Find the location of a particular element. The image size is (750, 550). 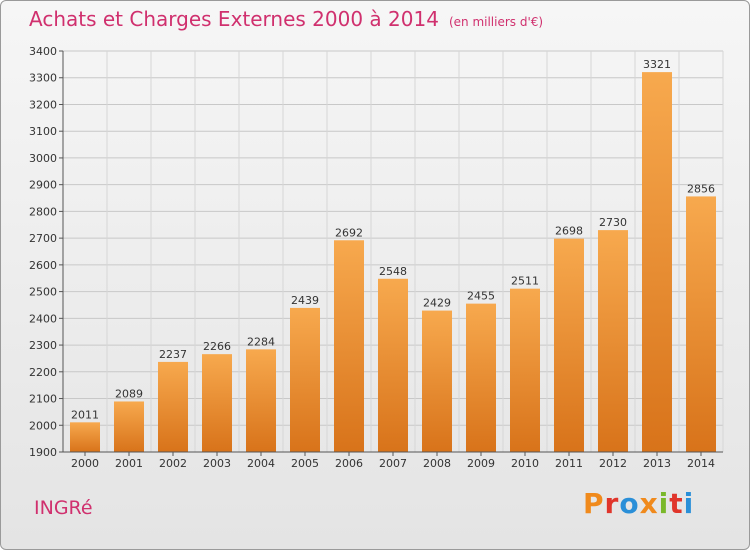

x-tick-label: 2006 is located at coordinates (349, 463).